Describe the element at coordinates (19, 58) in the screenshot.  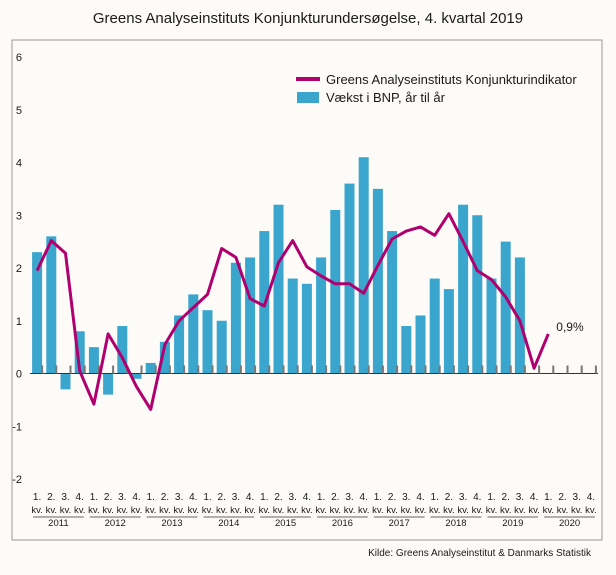
I see `y-tick-label: 6` at that location.